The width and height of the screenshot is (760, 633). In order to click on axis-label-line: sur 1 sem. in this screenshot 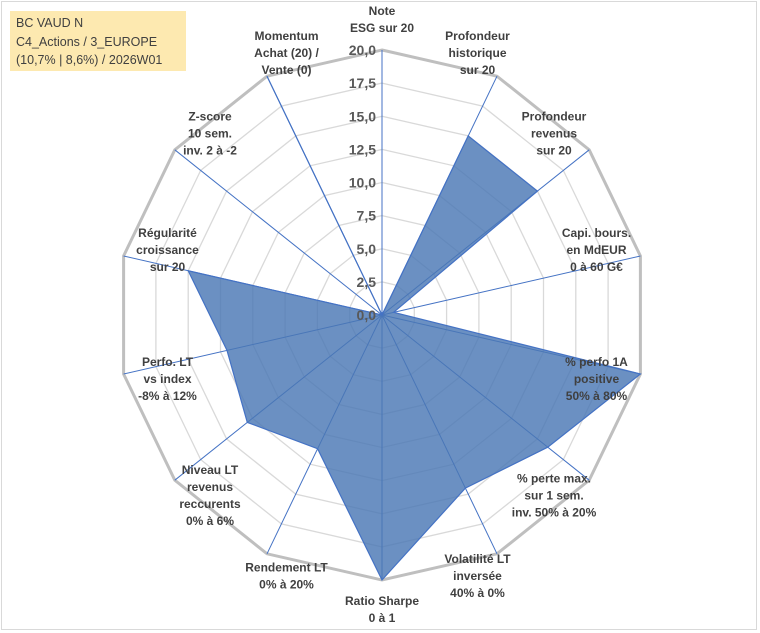, I will do `click(553, 495)`.